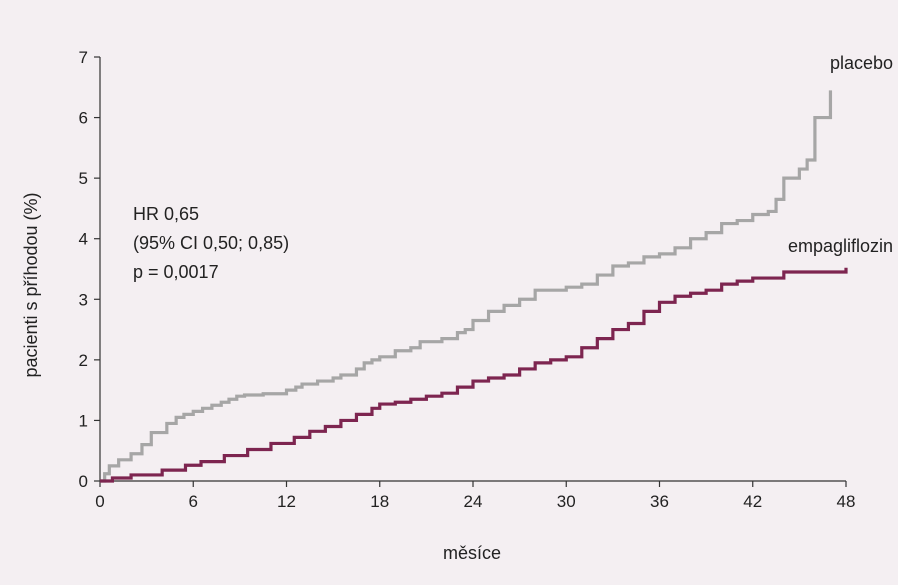 This screenshot has height=585, width=898. I want to click on series-labels: placebo empagliflozin, so click(840, 154).